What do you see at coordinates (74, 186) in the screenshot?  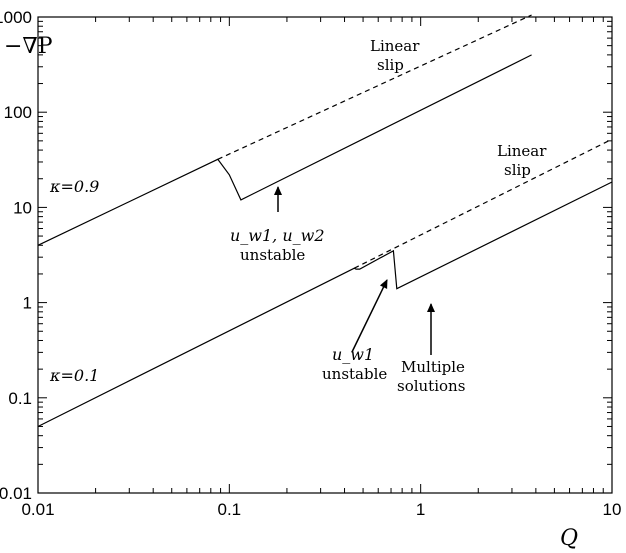 I see `annotation-kappa-09: κ=0.9` at bounding box center [74, 186].